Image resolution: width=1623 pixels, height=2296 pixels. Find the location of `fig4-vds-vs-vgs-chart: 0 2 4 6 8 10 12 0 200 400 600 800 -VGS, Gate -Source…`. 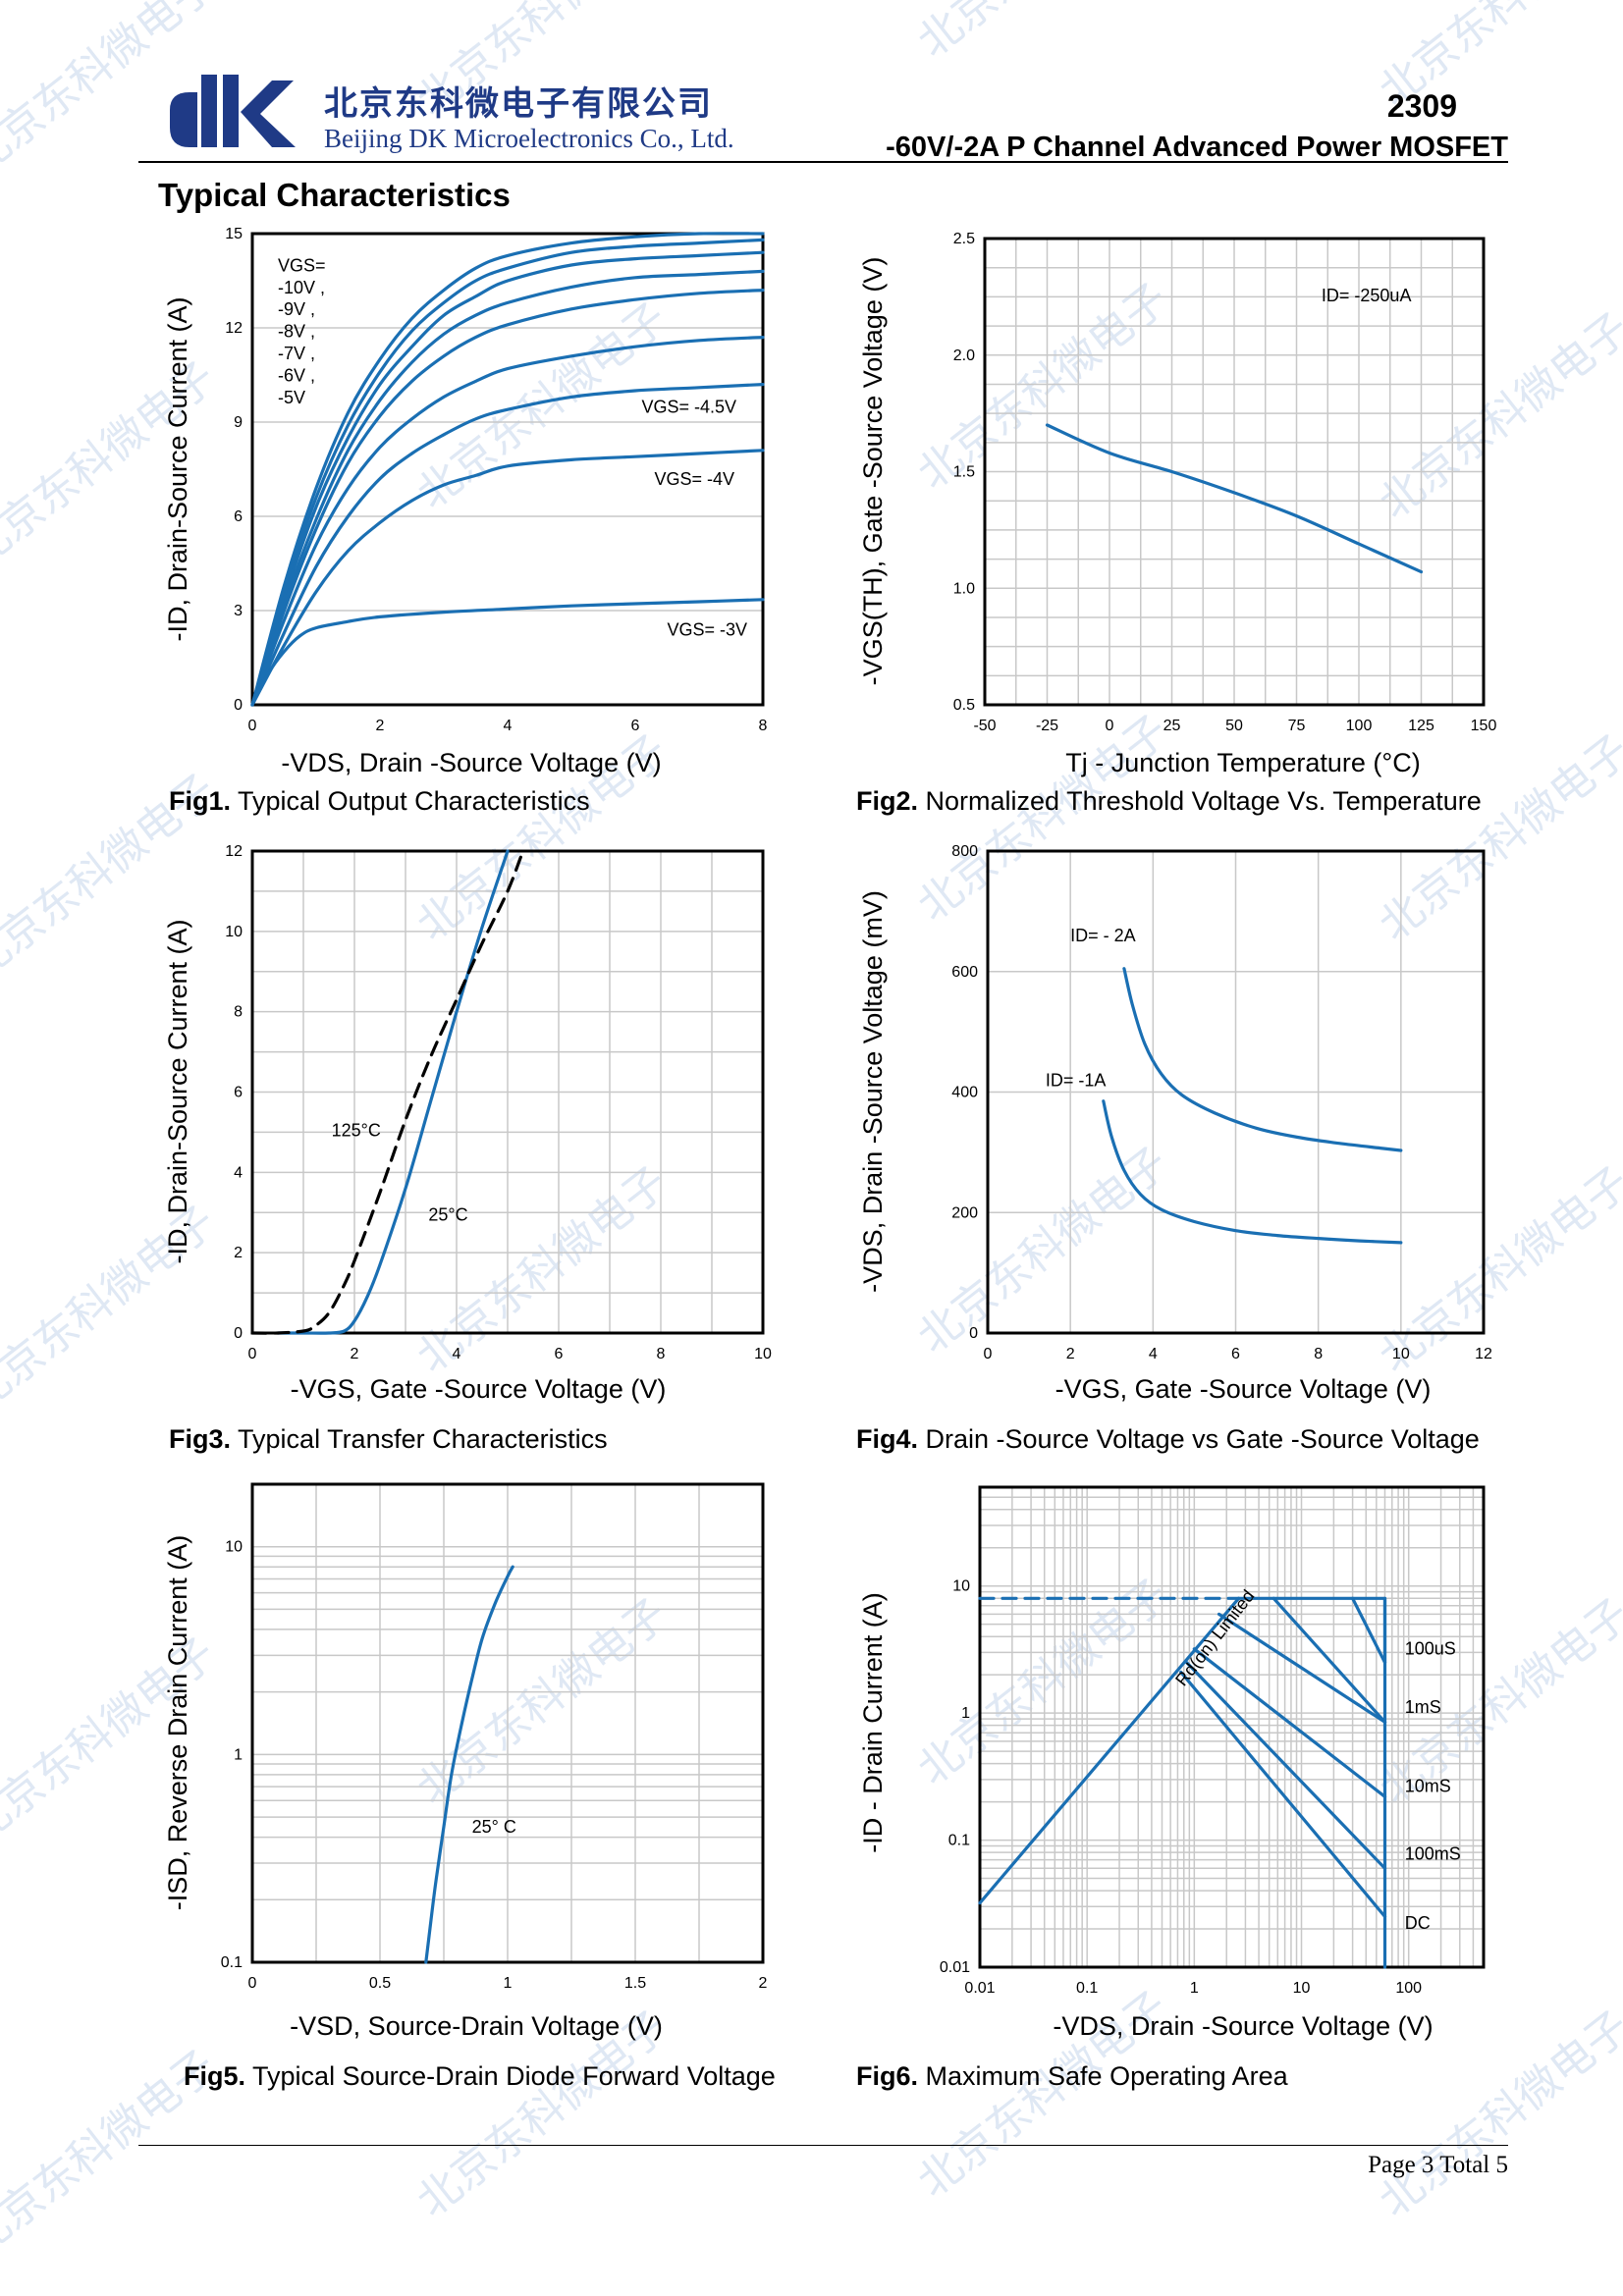

fig4-vds-vs-vgs-chart: 0 2 4 6 8 10 12 0 200 400 600 800 -VGS, Gate -Source… is located at coordinates (1175, 1123).